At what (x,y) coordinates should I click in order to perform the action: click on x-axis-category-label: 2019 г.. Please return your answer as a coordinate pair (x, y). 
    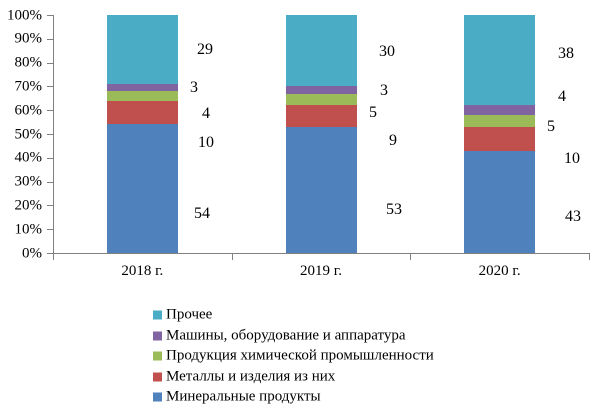
    Looking at the image, I should click on (321, 271).